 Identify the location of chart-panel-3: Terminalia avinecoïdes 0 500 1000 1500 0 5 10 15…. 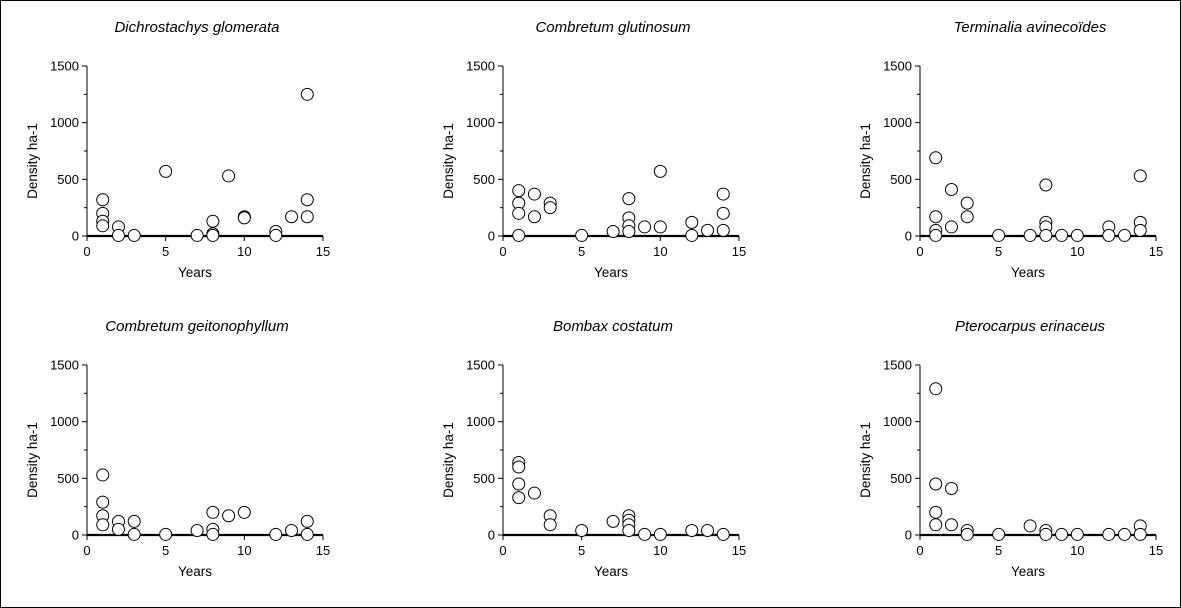
(1010, 149).